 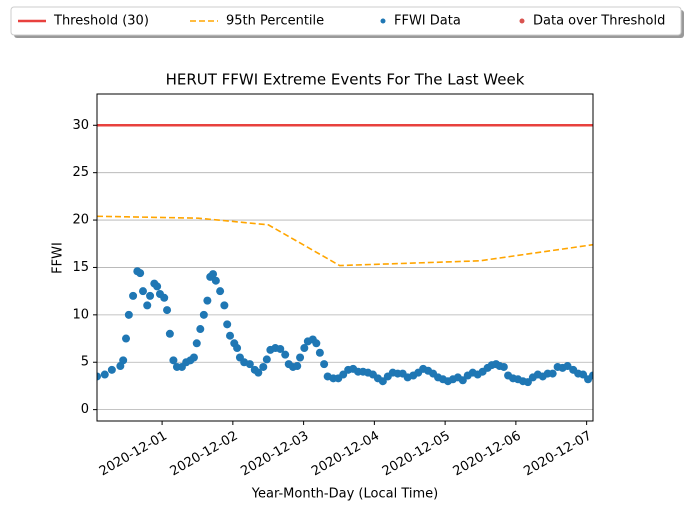 What do you see at coordinates (427, 21) in the screenshot?
I see `legend-label: FFWI Data` at bounding box center [427, 21].